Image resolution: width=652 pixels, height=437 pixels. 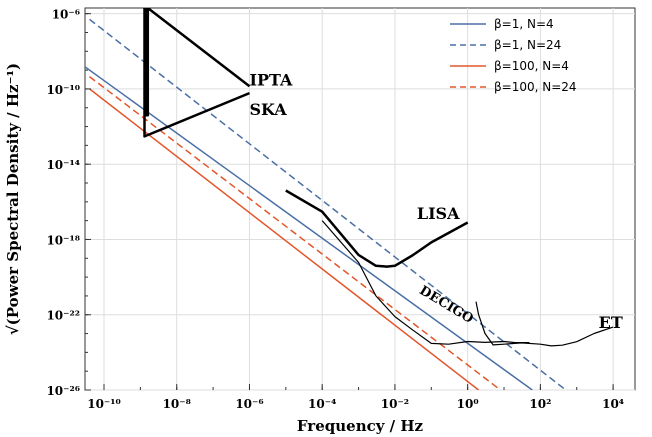 What do you see at coordinates (196, 73) in the screenshot?
I see `detector-curve-ska` at bounding box center [196, 73].